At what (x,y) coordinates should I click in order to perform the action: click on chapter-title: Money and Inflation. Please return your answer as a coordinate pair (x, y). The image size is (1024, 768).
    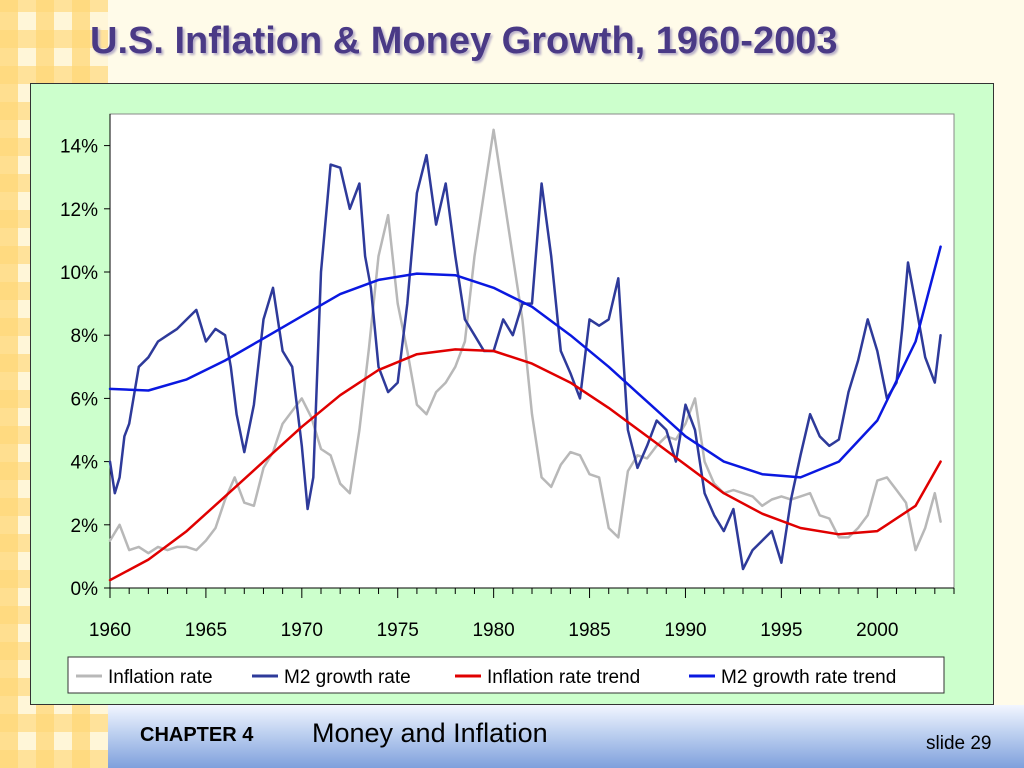
    Looking at the image, I should click on (430, 733).